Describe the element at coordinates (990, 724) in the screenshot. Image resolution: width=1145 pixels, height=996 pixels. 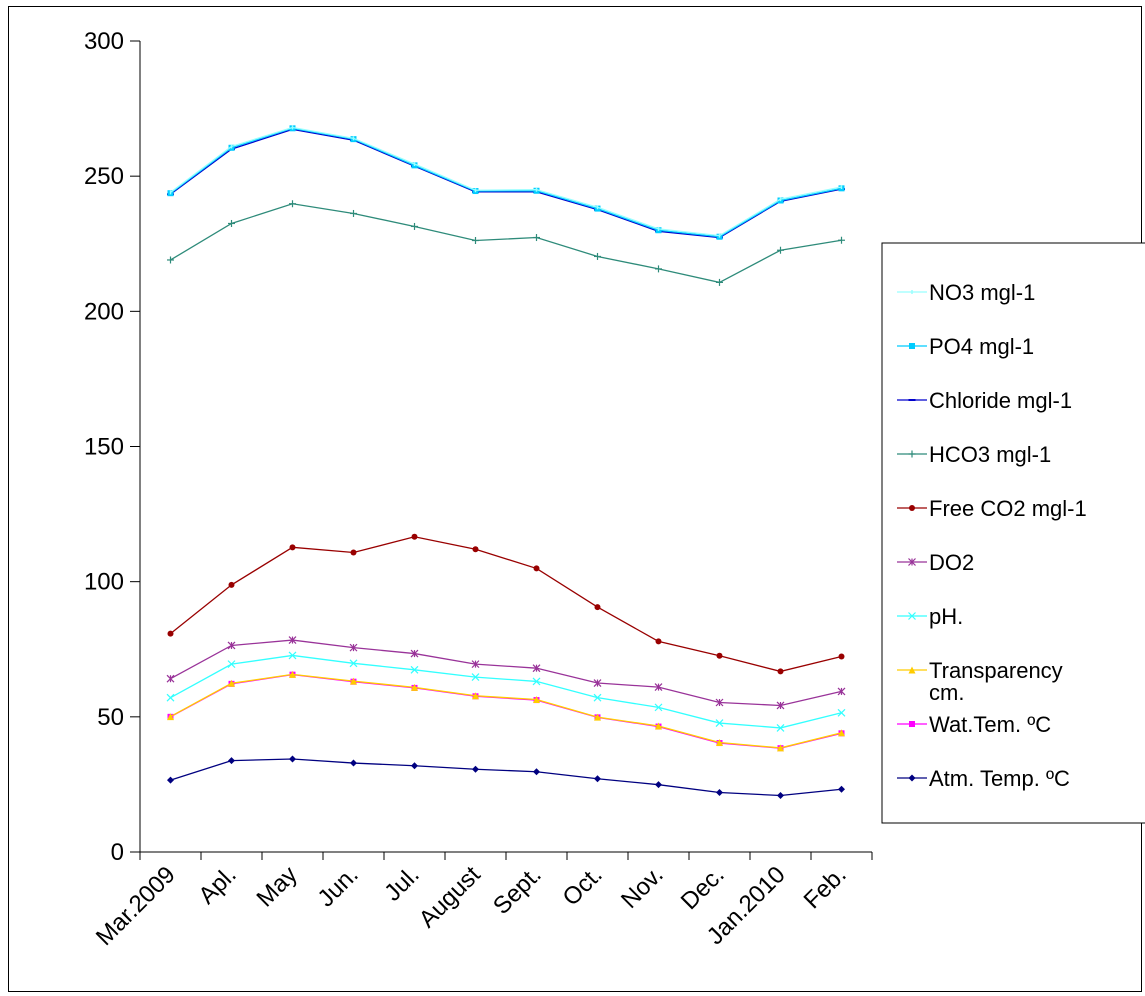
I see `legend-label: Wat.Tem. ºC` at that location.